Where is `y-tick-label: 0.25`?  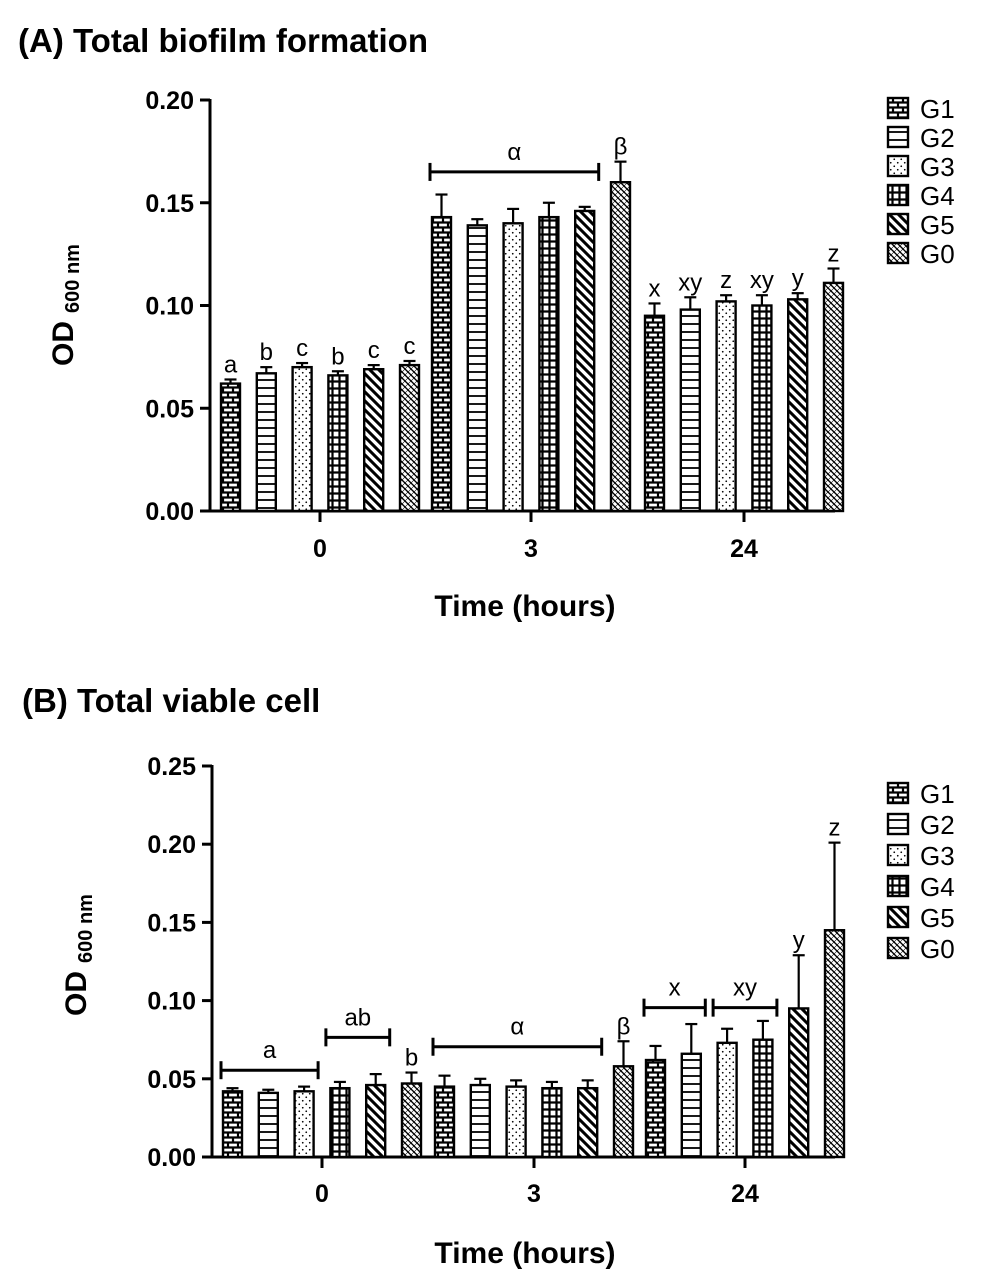 y-tick-label: 0.25 is located at coordinates (171, 767).